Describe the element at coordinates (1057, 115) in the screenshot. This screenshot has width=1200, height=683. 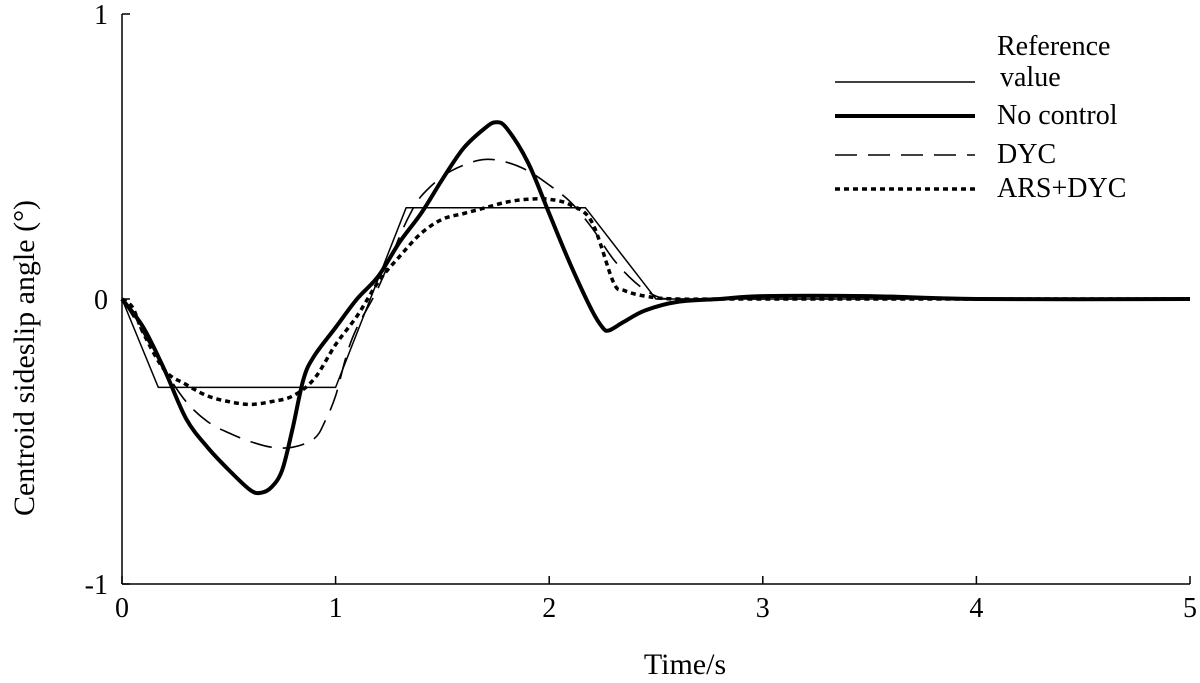
I see `legend-label: No control` at that location.